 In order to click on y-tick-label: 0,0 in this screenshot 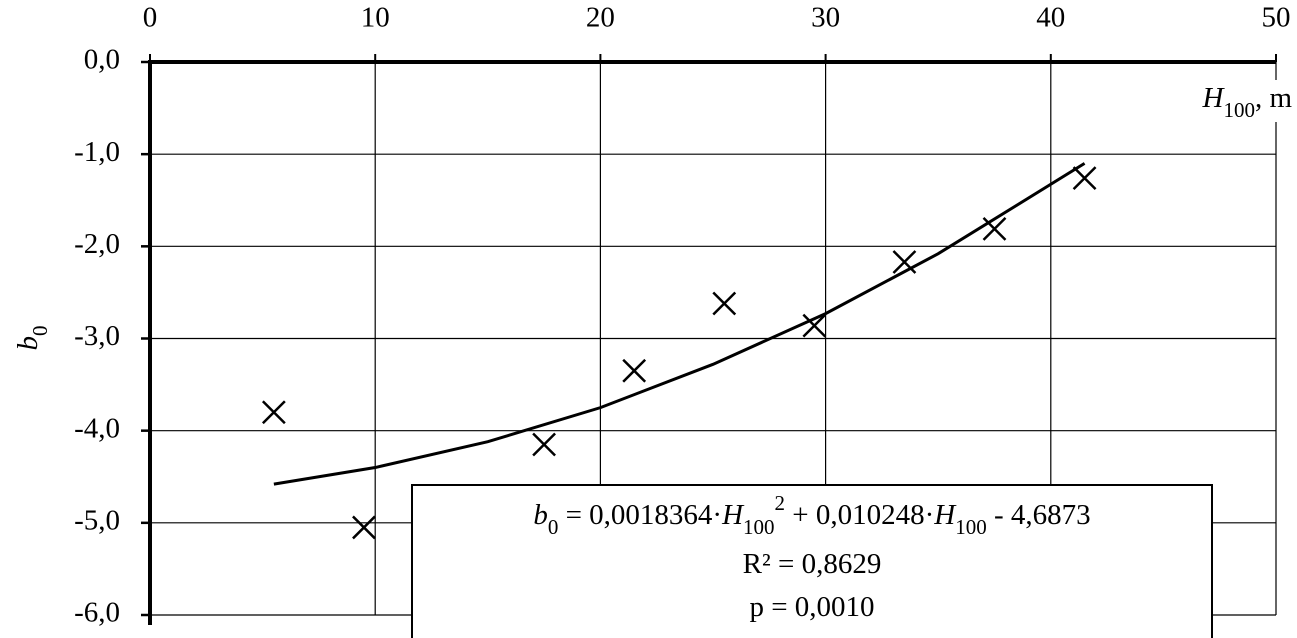, I will do `click(102, 60)`.